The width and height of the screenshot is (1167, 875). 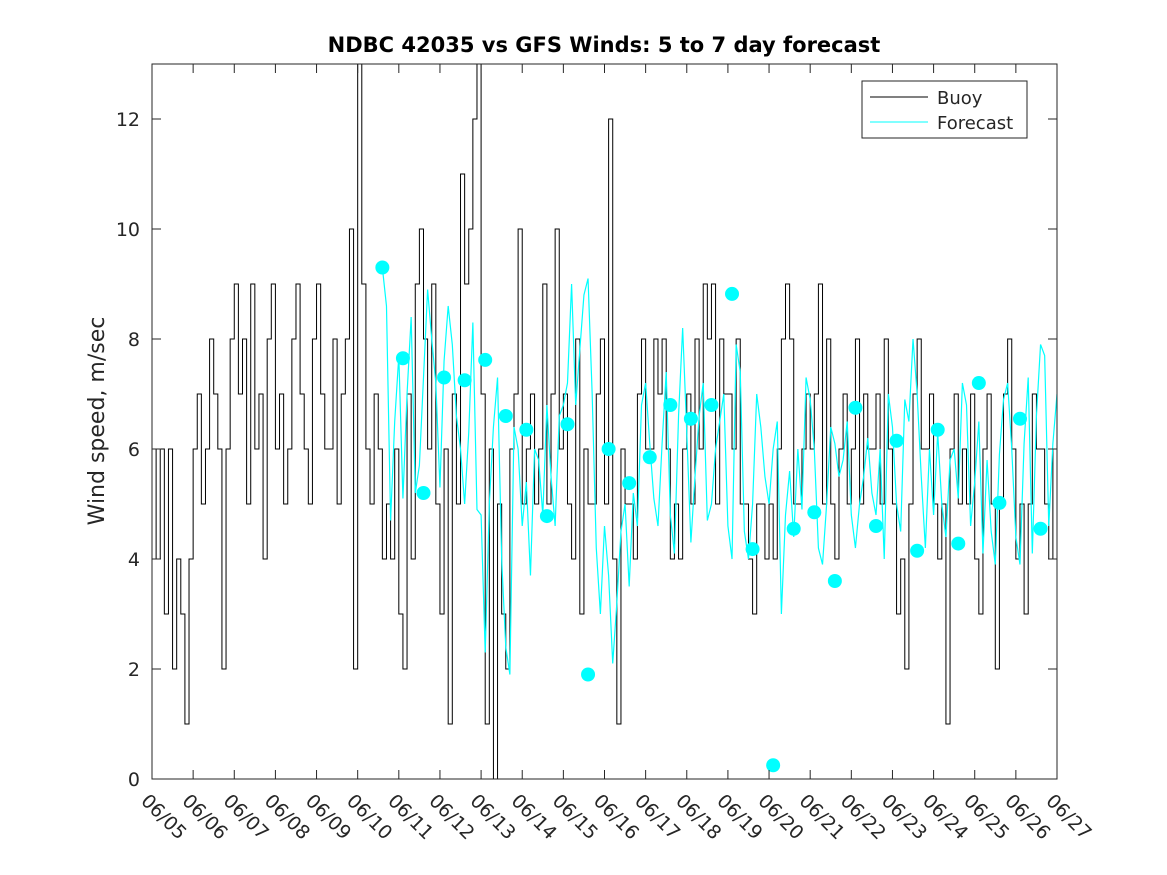 What do you see at coordinates (975, 123) in the screenshot?
I see `legend-label-forecast: Forecast` at bounding box center [975, 123].